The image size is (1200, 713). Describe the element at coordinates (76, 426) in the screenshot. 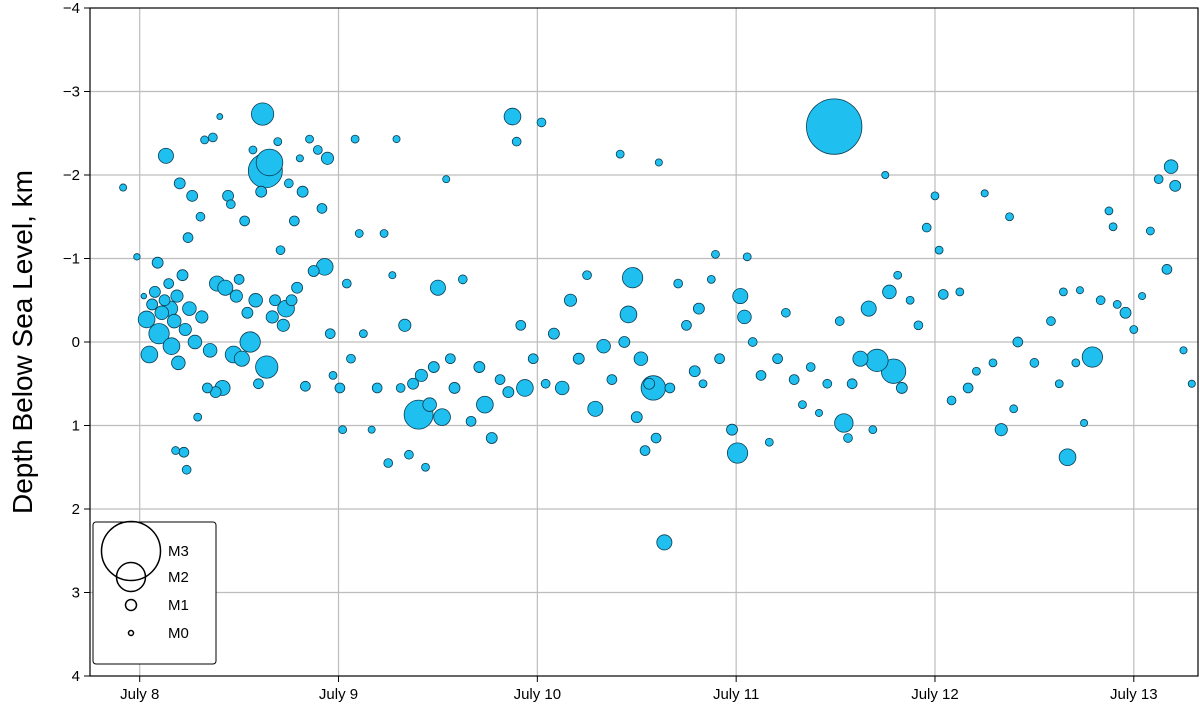

I see `y-tick-label: 1` at that location.